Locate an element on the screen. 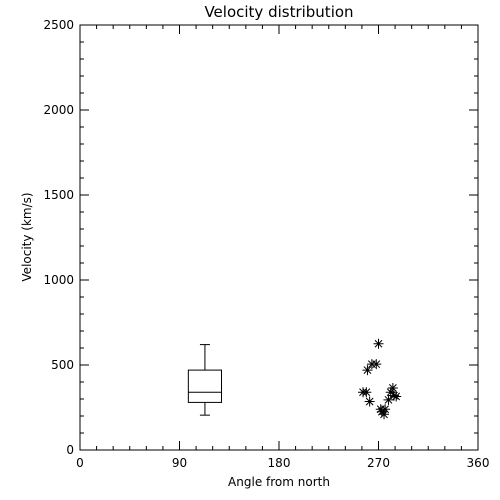 The height and width of the screenshot is (500, 500). y-tick-label: 500 is located at coordinates (62, 365).